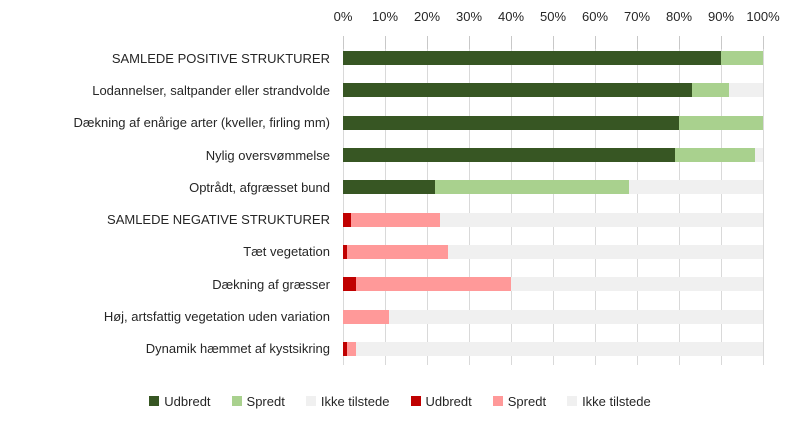 The width and height of the screenshot is (800, 423). What do you see at coordinates (286, 252) in the screenshot?
I see `category-label: Tæt vegetation` at bounding box center [286, 252].